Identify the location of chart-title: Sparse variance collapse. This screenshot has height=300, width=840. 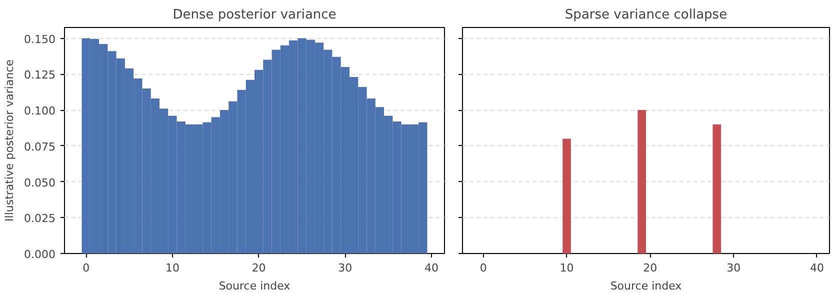
(646, 15).